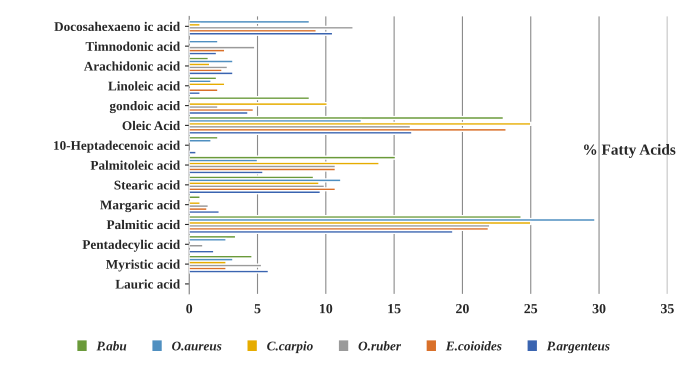 The width and height of the screenshot is (688, 365). I want to click on legend-label: P.abu, so click(111, 346).